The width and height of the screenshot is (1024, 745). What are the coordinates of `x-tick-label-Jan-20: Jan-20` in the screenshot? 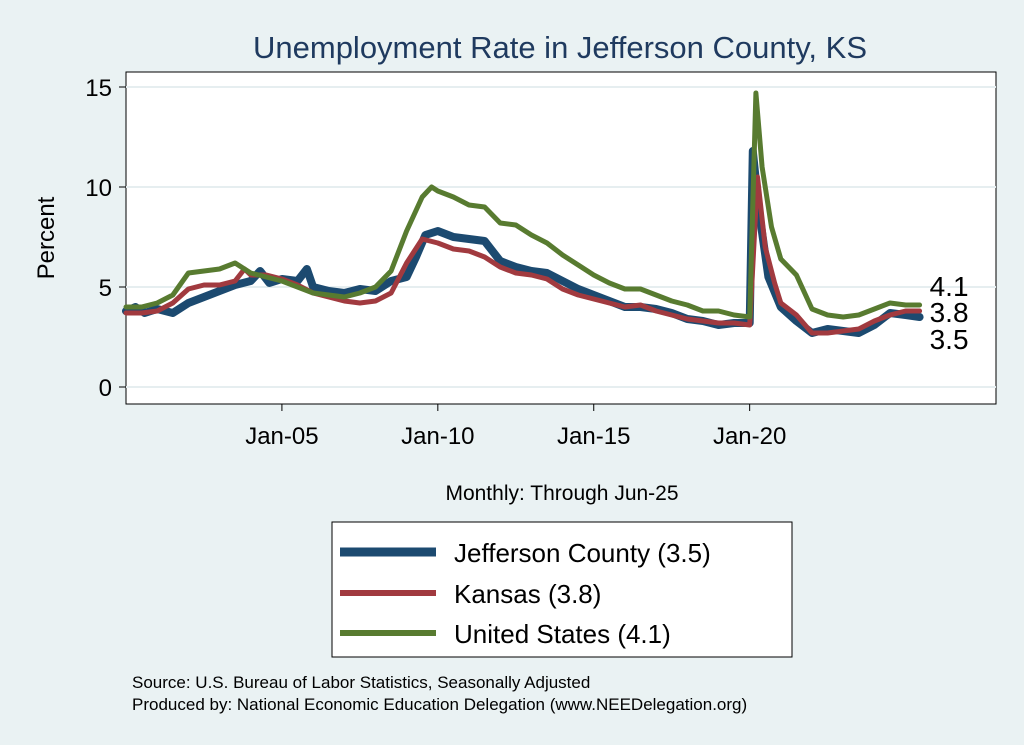 It's located at (749, 436).